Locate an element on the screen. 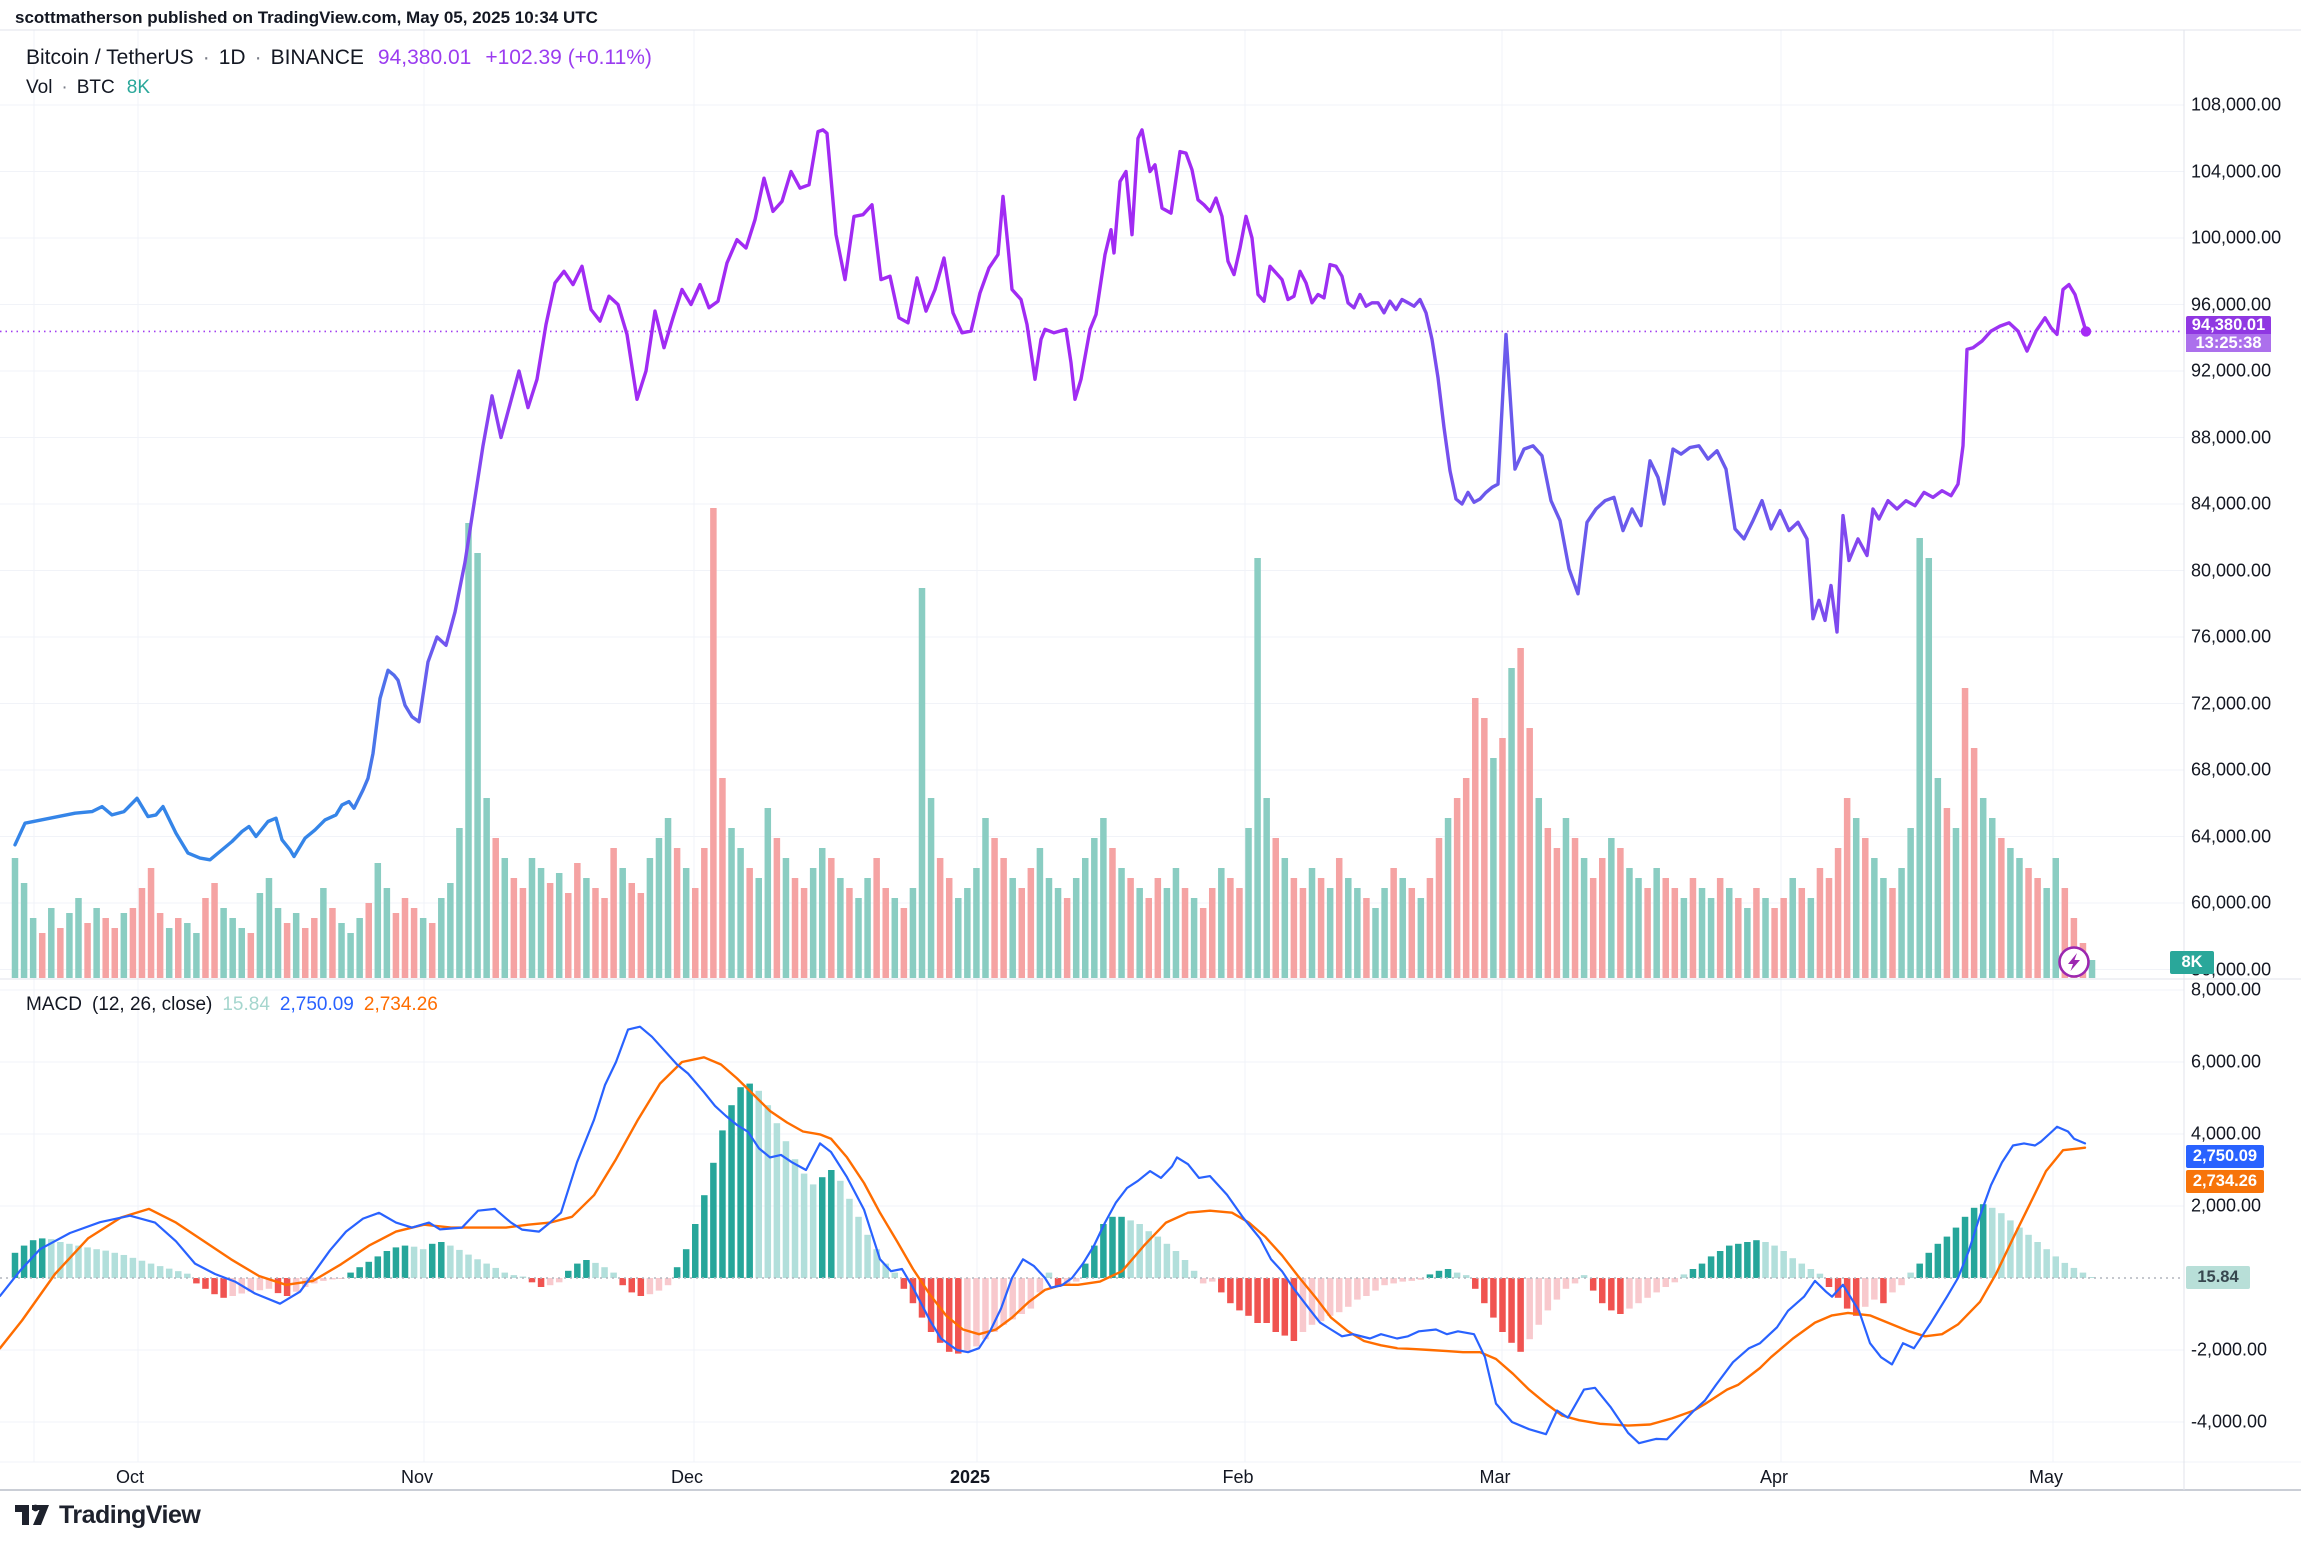  exchange-label: BINANCE is located at coordinates (317, 57).